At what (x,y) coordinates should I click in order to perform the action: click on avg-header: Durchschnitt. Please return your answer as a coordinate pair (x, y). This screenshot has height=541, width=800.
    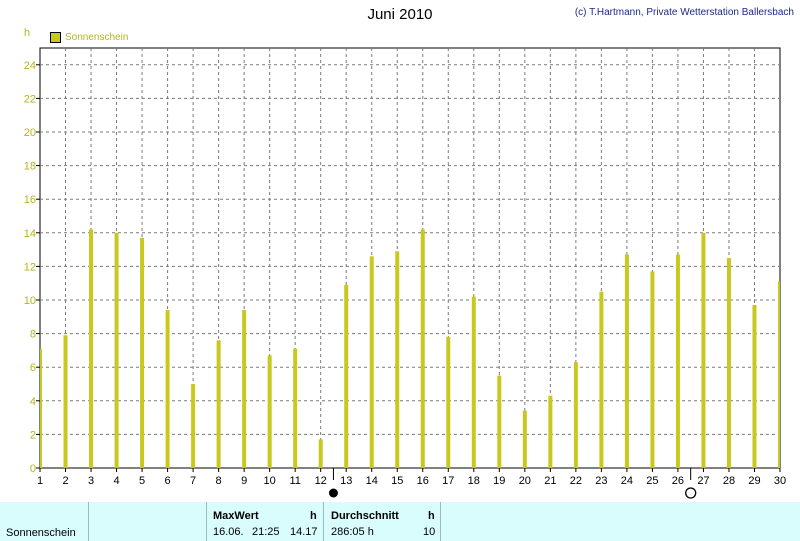
    Looking at the image, I should click on (365, 516).